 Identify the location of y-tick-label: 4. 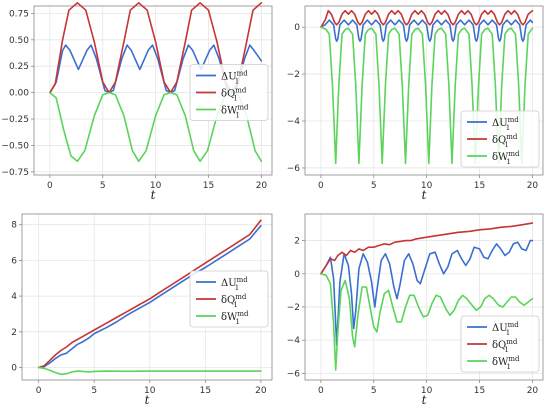
(14, 297).